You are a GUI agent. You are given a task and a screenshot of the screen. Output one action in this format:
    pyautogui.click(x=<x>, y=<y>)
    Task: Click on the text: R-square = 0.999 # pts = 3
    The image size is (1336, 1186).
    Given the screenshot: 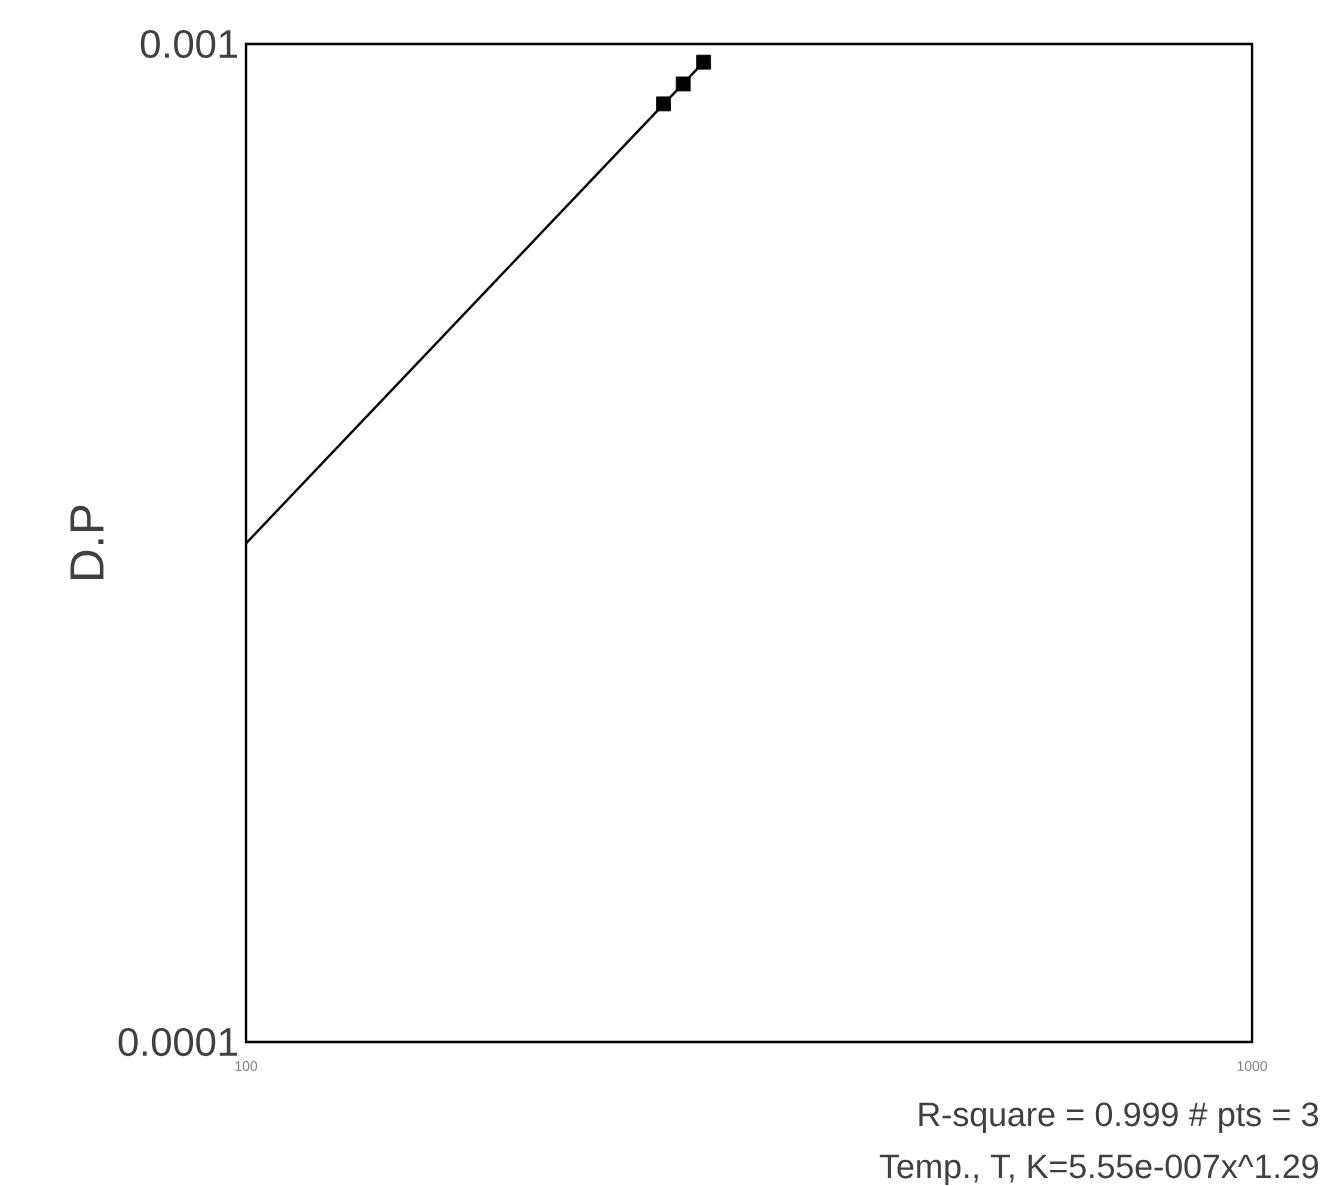 What is the action you would take?
    pyautogui.click(x=1119, y=1118)
    